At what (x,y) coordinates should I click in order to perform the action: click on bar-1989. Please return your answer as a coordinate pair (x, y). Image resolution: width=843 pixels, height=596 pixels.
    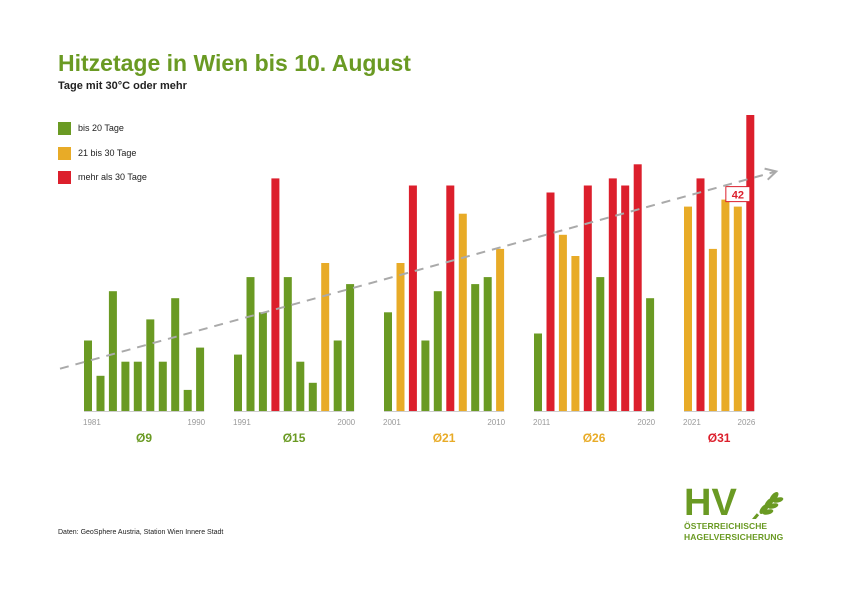
    Looking at the image, I should click on (187, 400).